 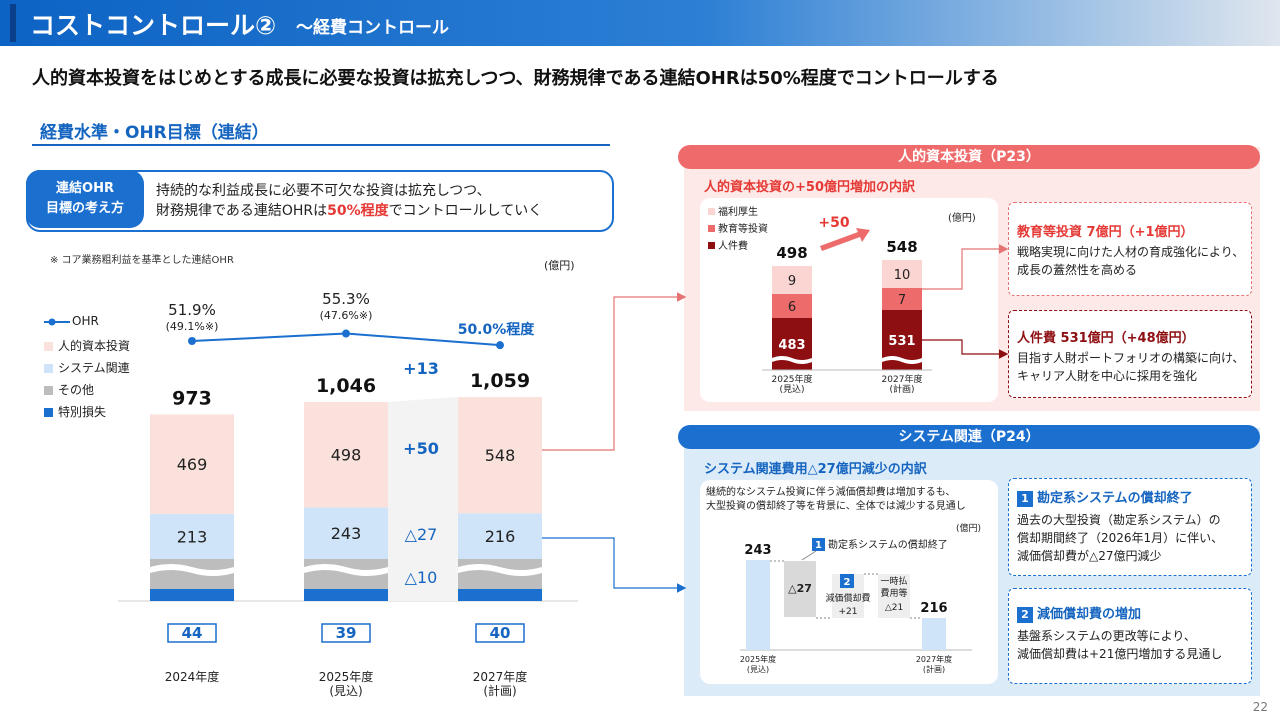 I want to click on system-step-1-note: 勘定系システムの償却終了, so click(x=888, y=544).